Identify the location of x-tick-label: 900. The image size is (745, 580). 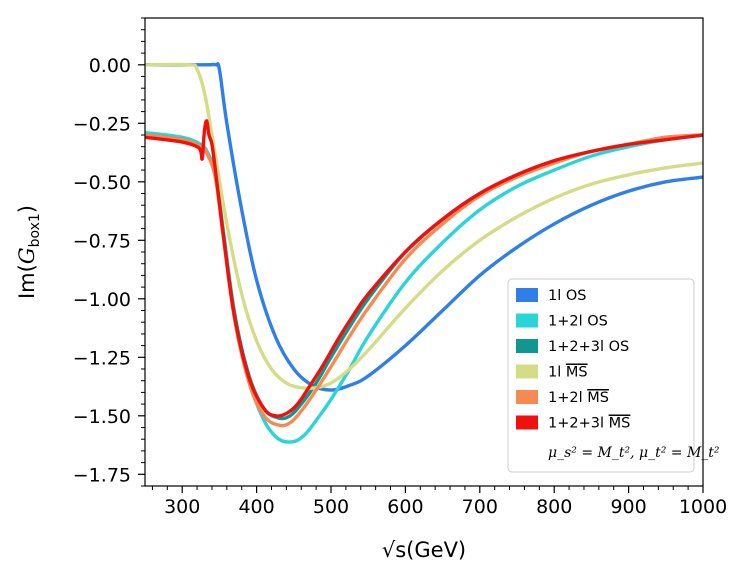
(628, 507).